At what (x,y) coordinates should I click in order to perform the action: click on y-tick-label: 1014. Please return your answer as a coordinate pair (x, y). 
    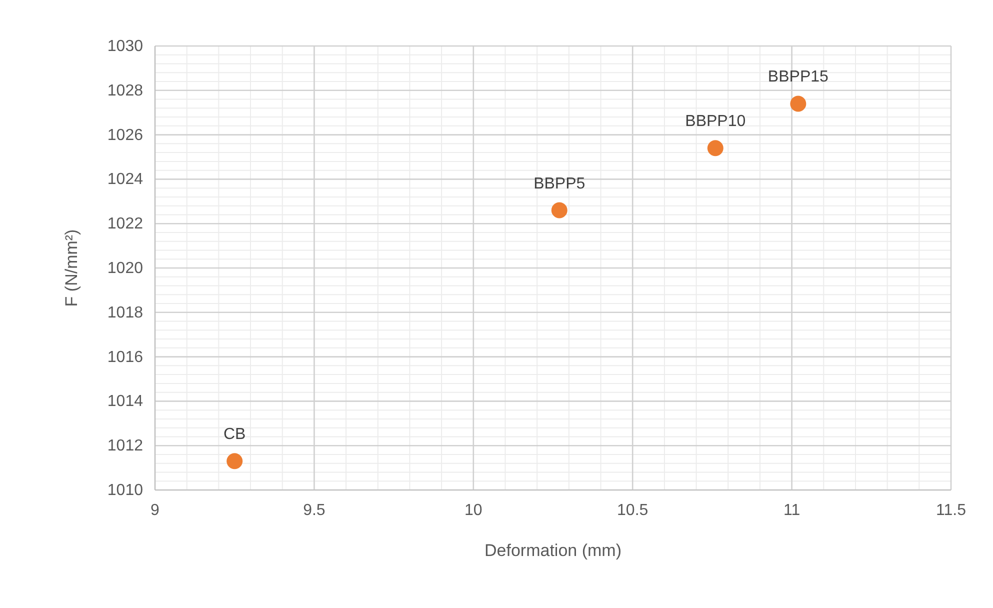
    Looking at the image, I should click on (125, 401).